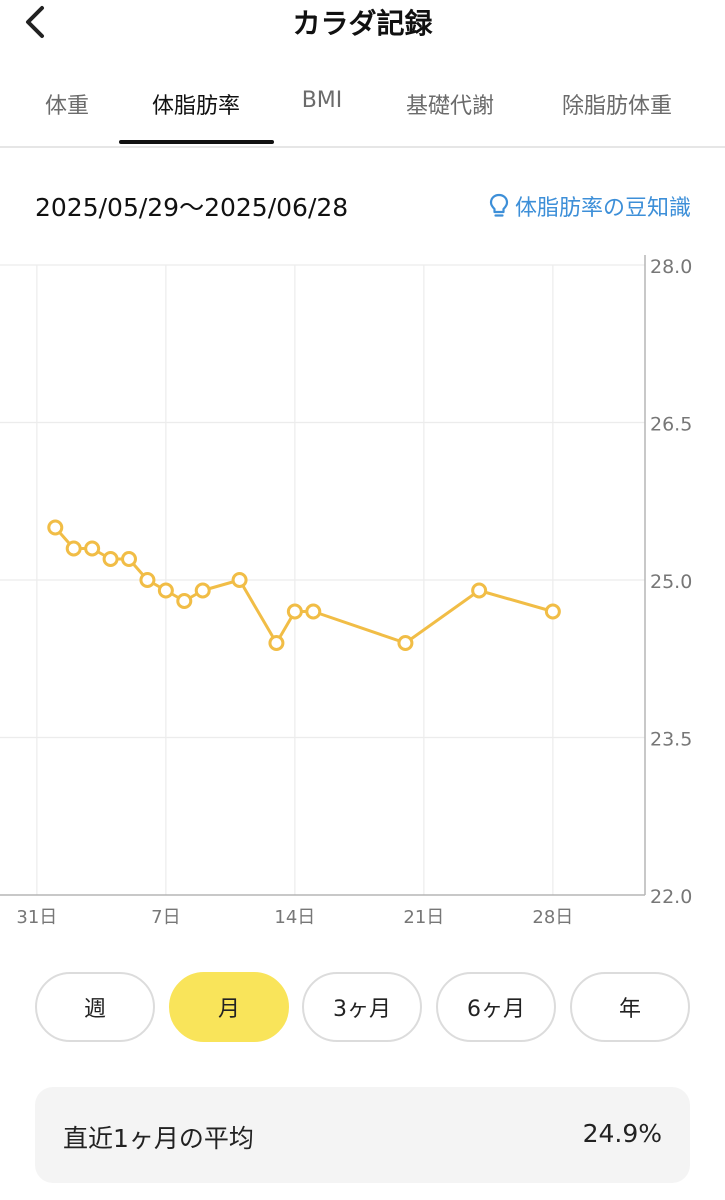  What do you see at coordinates (192, 207) in the screenshot?
I see `date-range: 2025/05/29〜2025/06/28` at bounding box center [192, 207].